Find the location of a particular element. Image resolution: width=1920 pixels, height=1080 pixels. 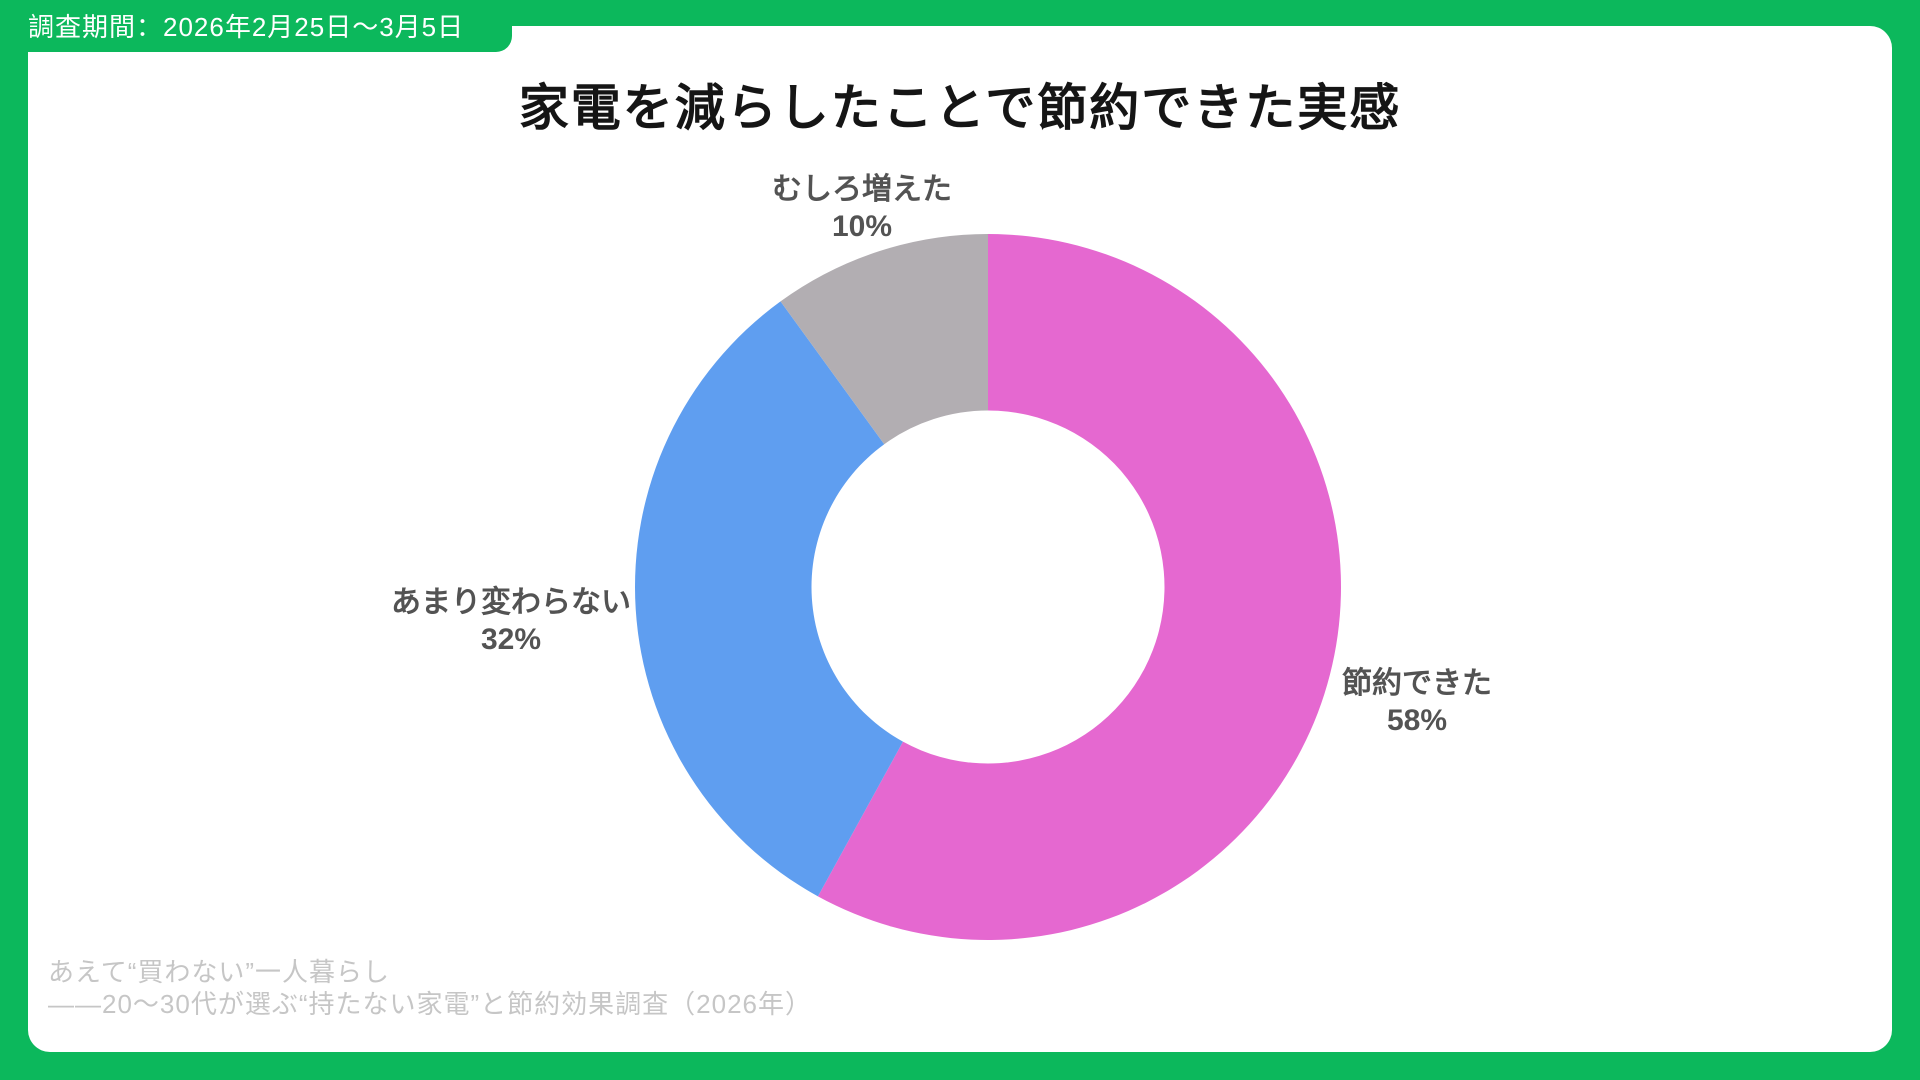

donut-label-amari-kawaranai: あまり変わらない 32% is located at coordinates (511, 621).